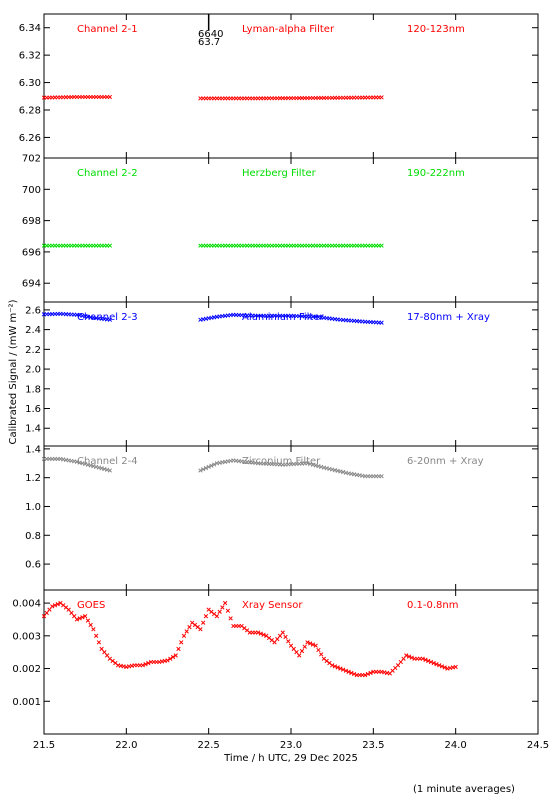  Describe the element at coordinates (30, 28) in the screenshot. I see `y-tick-label: 6.34` at that location.